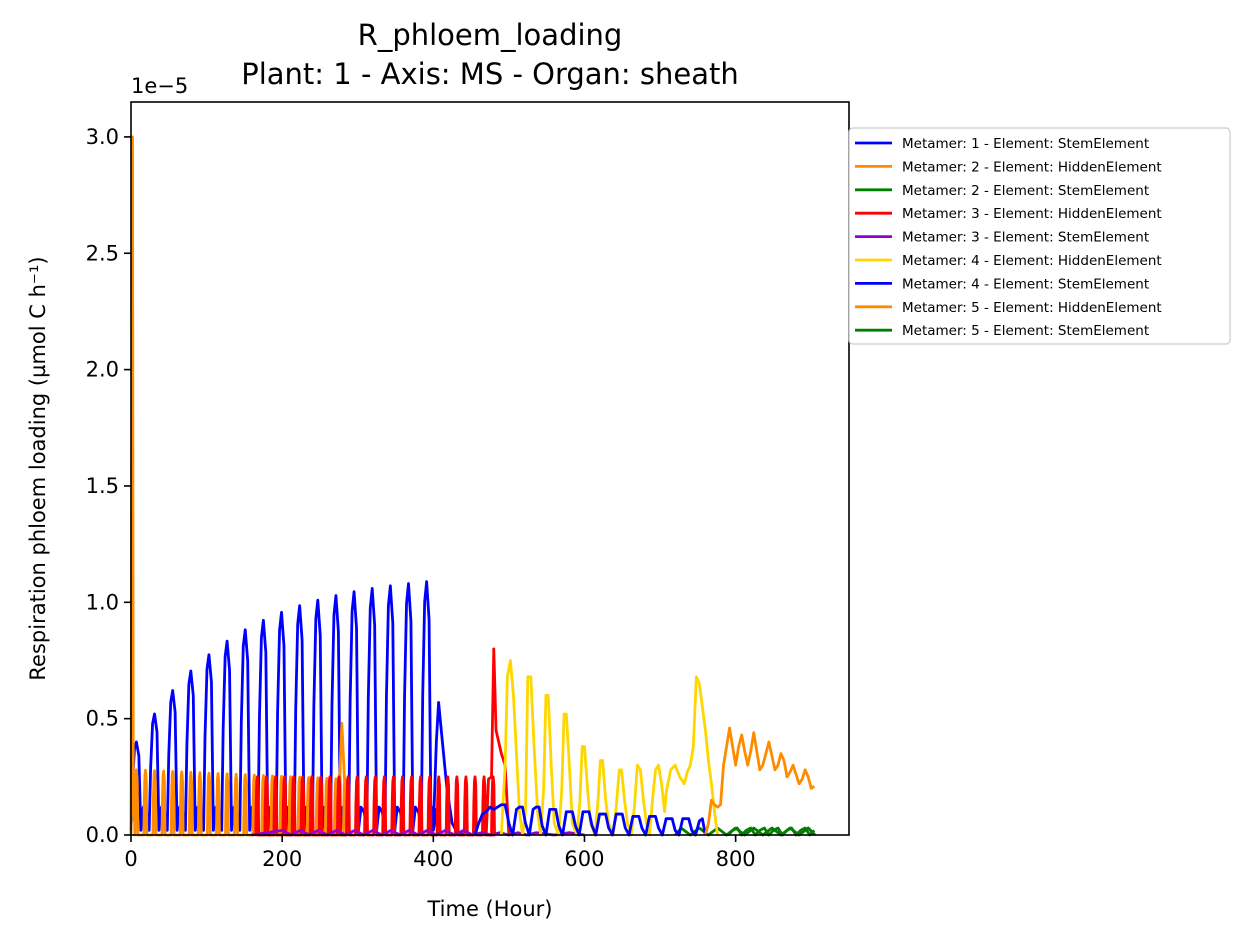 The image size is (1250, 943). What do you see at coordinates (489, 909) in the screenshot?
I see `x-axis-label: Time (Hour)` at bounding box center [489, 909].